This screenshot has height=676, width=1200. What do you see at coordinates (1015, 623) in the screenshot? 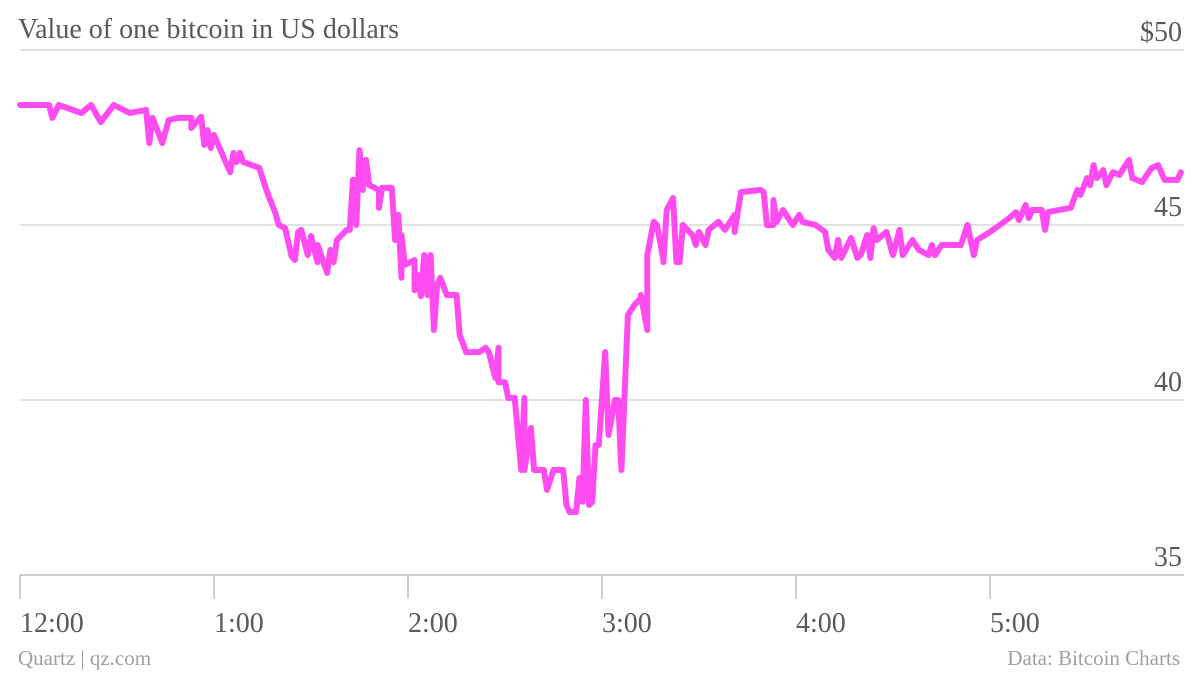
I see `x-tick-label: 5:00` at bounding box center [1015, 623].